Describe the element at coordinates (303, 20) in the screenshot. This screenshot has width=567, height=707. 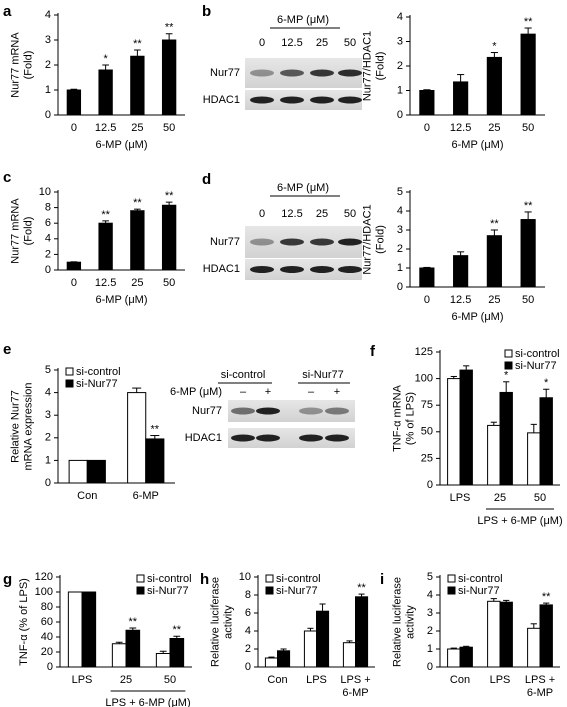
I see `blot-header: 6-MP (μM)` at that location.